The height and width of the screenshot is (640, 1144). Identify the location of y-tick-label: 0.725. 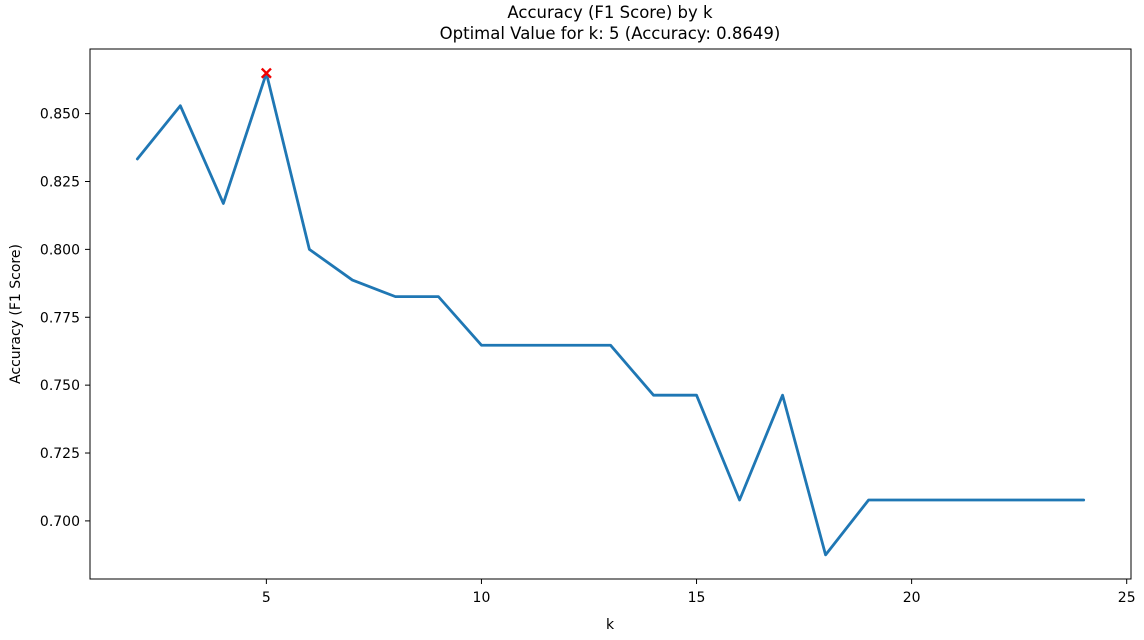
(60, 454).